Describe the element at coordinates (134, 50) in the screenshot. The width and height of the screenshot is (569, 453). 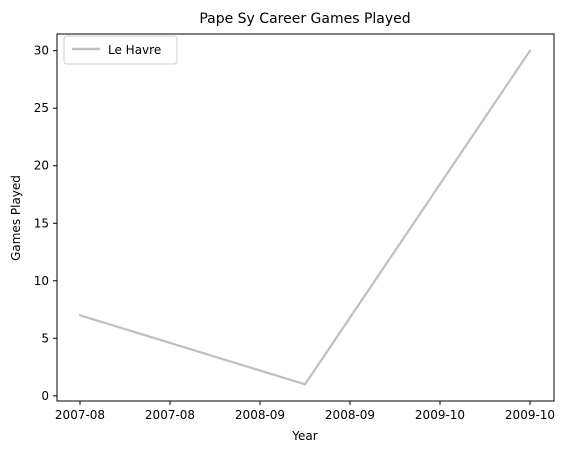
I see `legend-label-le-havre: Le Havre` at that location.